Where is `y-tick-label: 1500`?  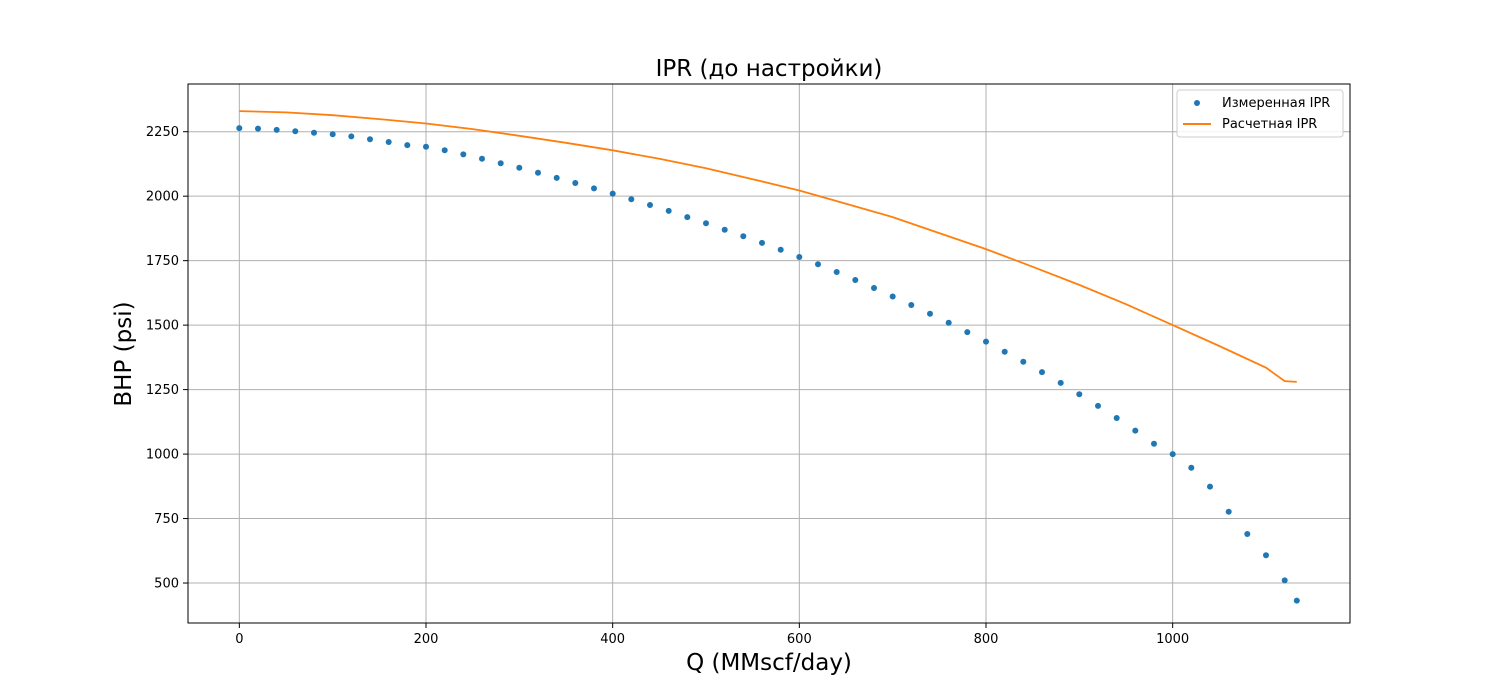
y-tick-label: 1500 is located at coordinates (162, 326).